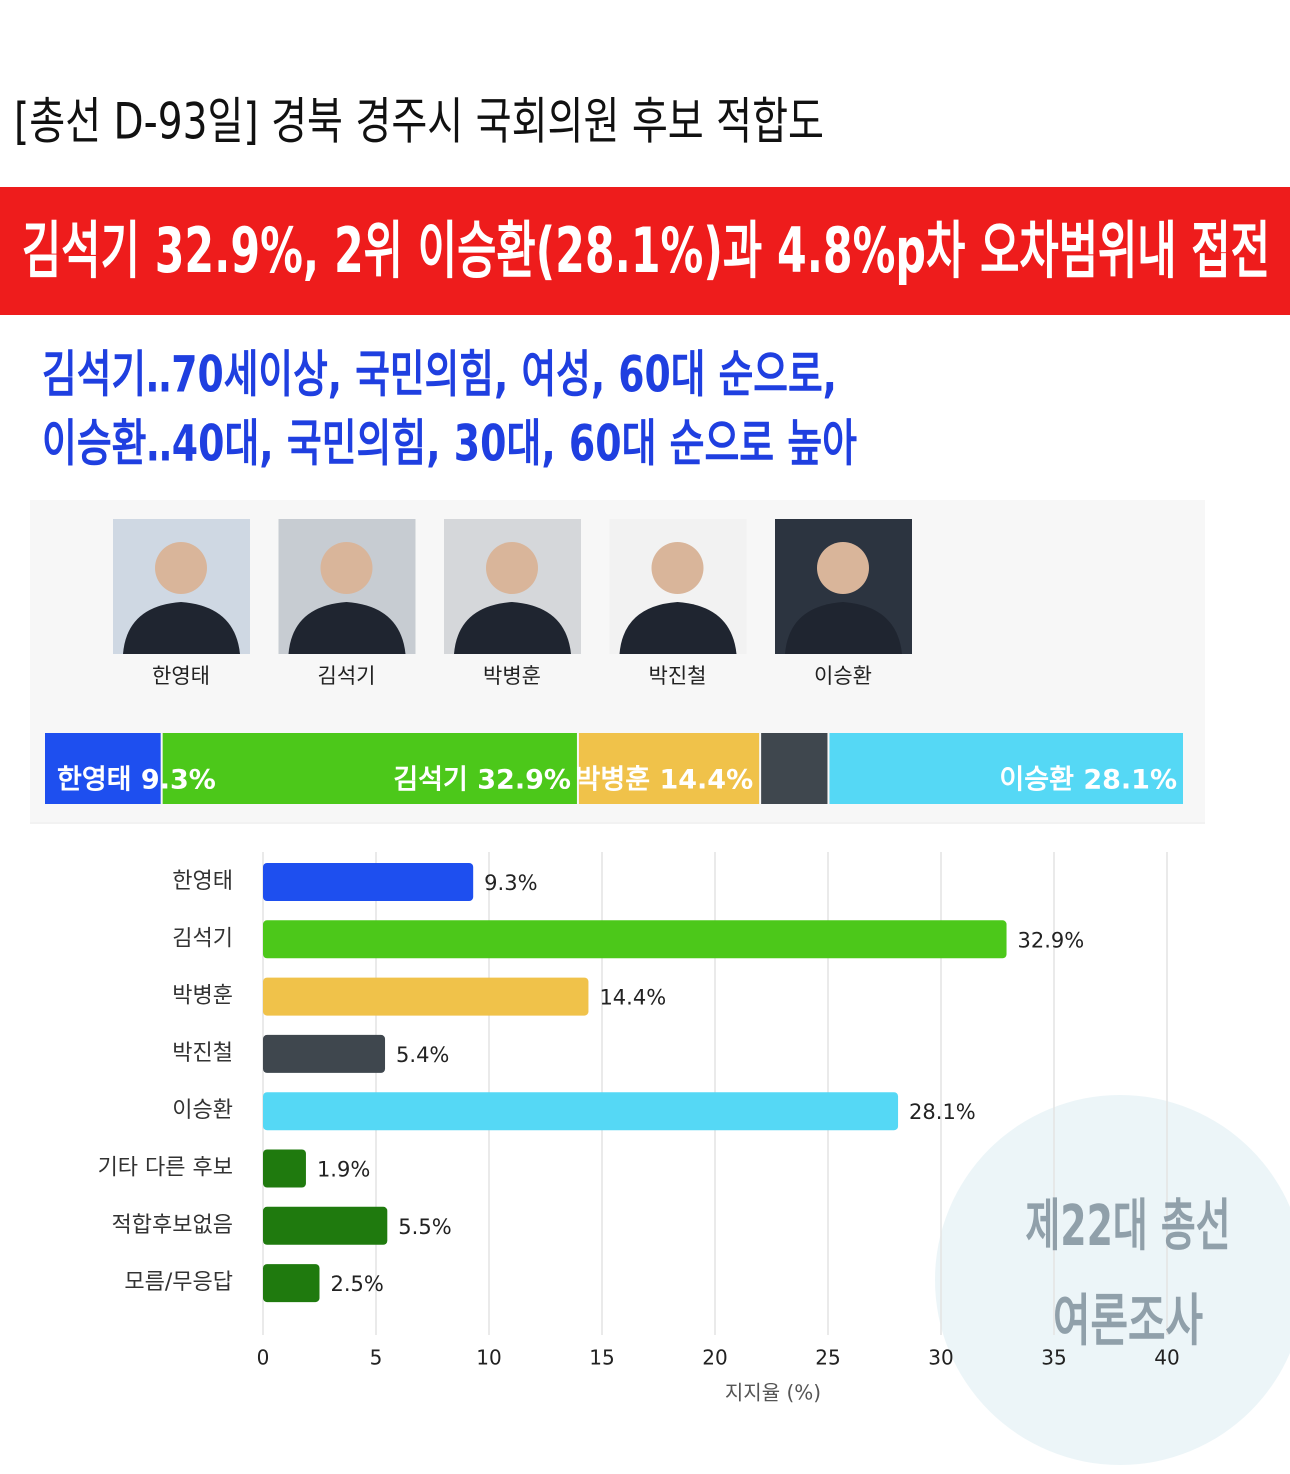 This screenshot has width=1290, height=1474. I want to click on y-tick-label: 김석기, so click(202, 938).